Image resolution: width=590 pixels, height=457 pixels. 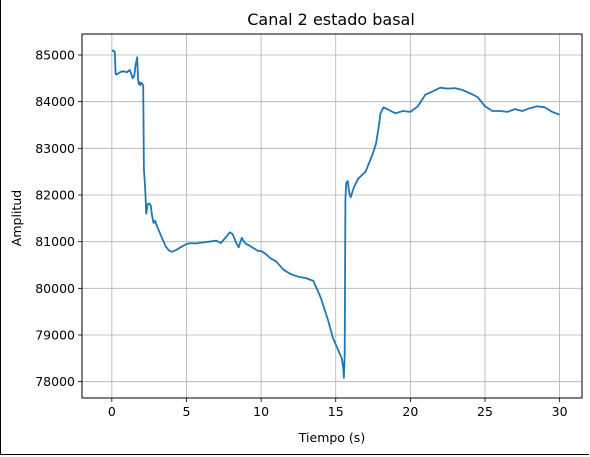 What do you see at coordinates (261, 411) in the screenshot?
I see `x-tick-label: 10` at bounding box center [261, 411].